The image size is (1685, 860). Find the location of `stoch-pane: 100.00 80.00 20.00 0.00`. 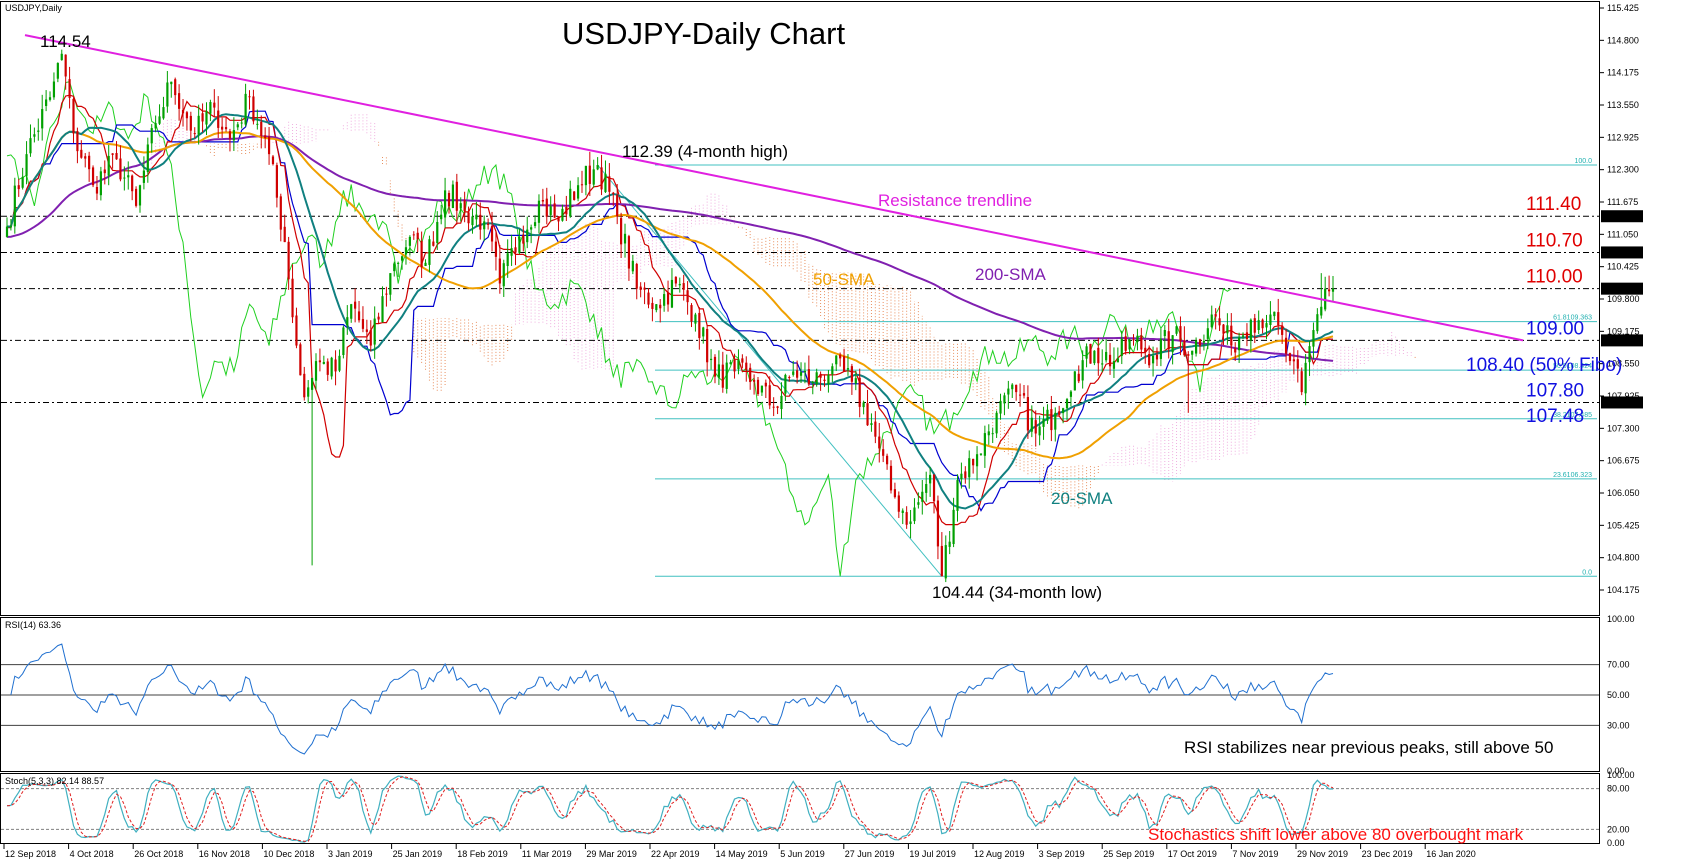

stoch-pane: 100.00 80.00 20.00 0.00 is located at coordinates (818, 809).